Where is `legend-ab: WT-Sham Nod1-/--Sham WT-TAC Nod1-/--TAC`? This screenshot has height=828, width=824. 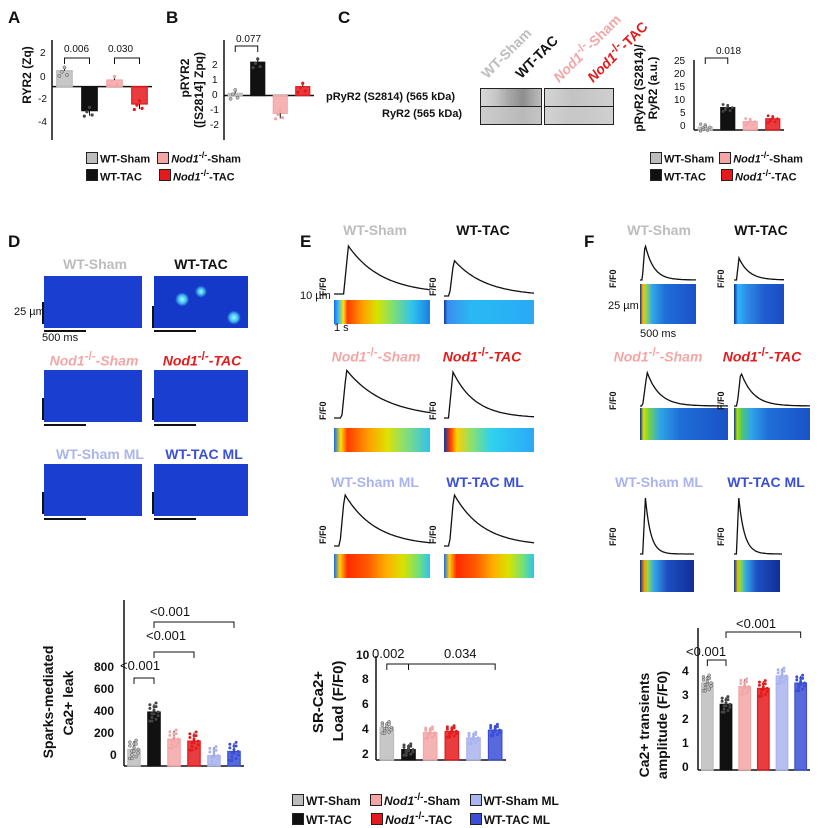
legend-ab: WT-Sham Nod1-/--Sham WT-TAC Nod1-/--TAC is located at coordinates (163, 166).